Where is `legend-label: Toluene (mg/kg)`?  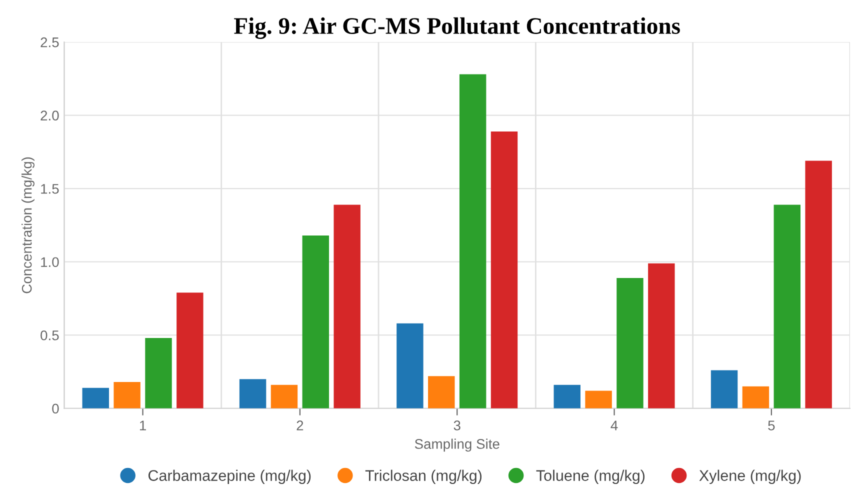
legend-label: Toluene (mg/kg) is located at coordinates (590, 477).